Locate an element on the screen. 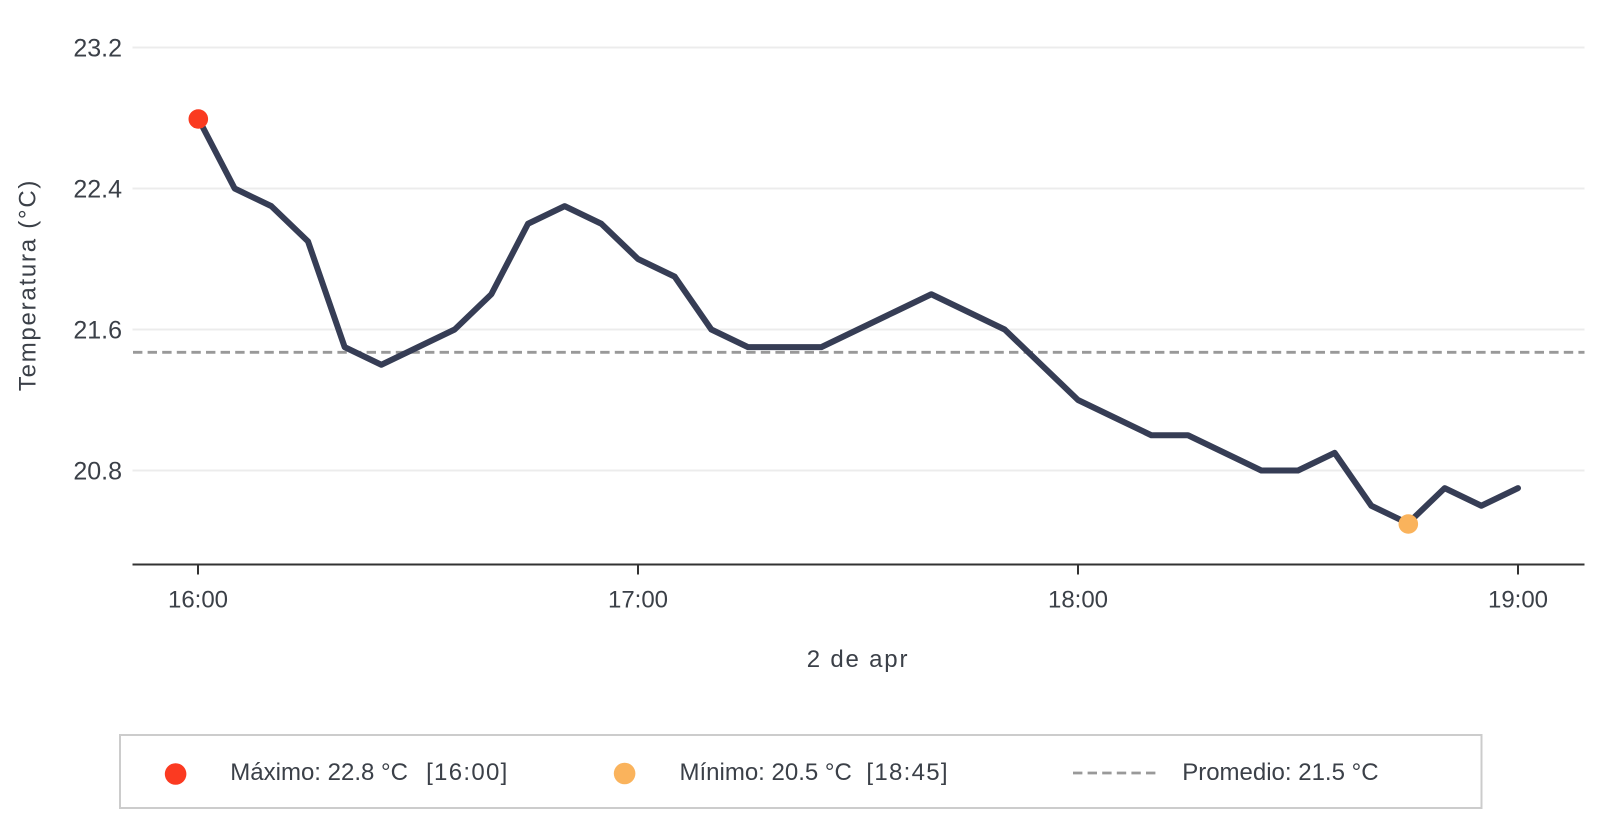 This screenshot has height=828, width=1601. svg-text: 20.8 is located at coordinates (97, 472).